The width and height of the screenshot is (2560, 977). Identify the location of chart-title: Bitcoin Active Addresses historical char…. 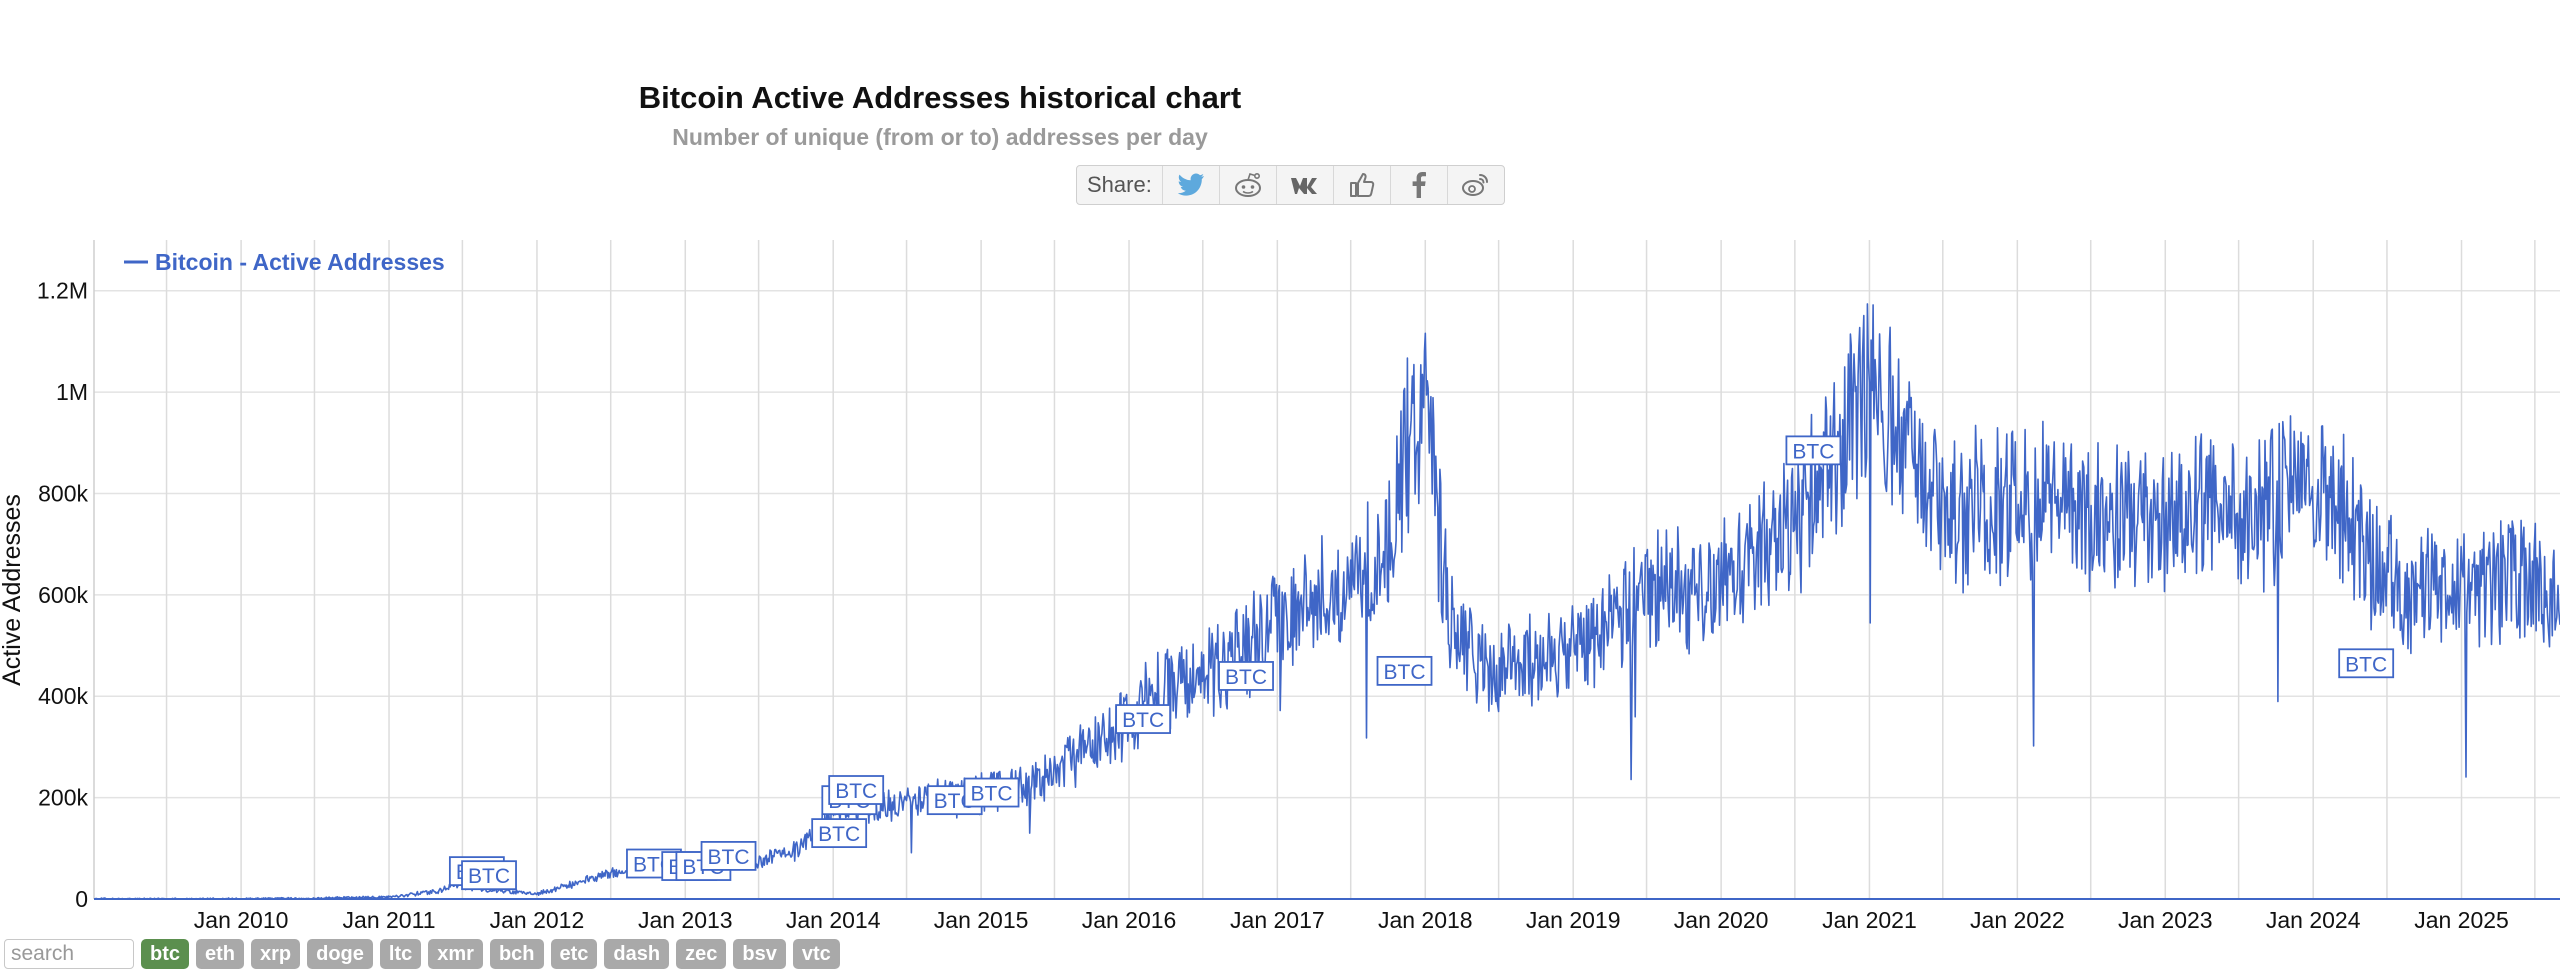
(940, 97).